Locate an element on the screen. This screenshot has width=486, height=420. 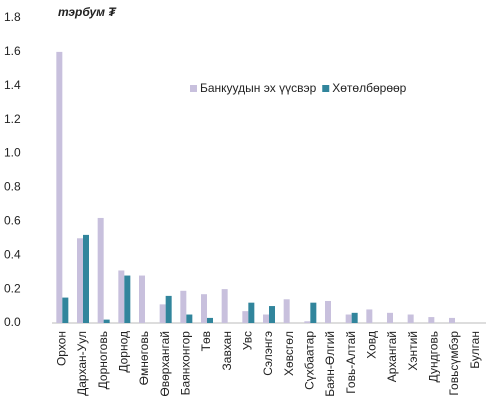
y-tick-label: 1.2 is located at coordinates (12, 119).